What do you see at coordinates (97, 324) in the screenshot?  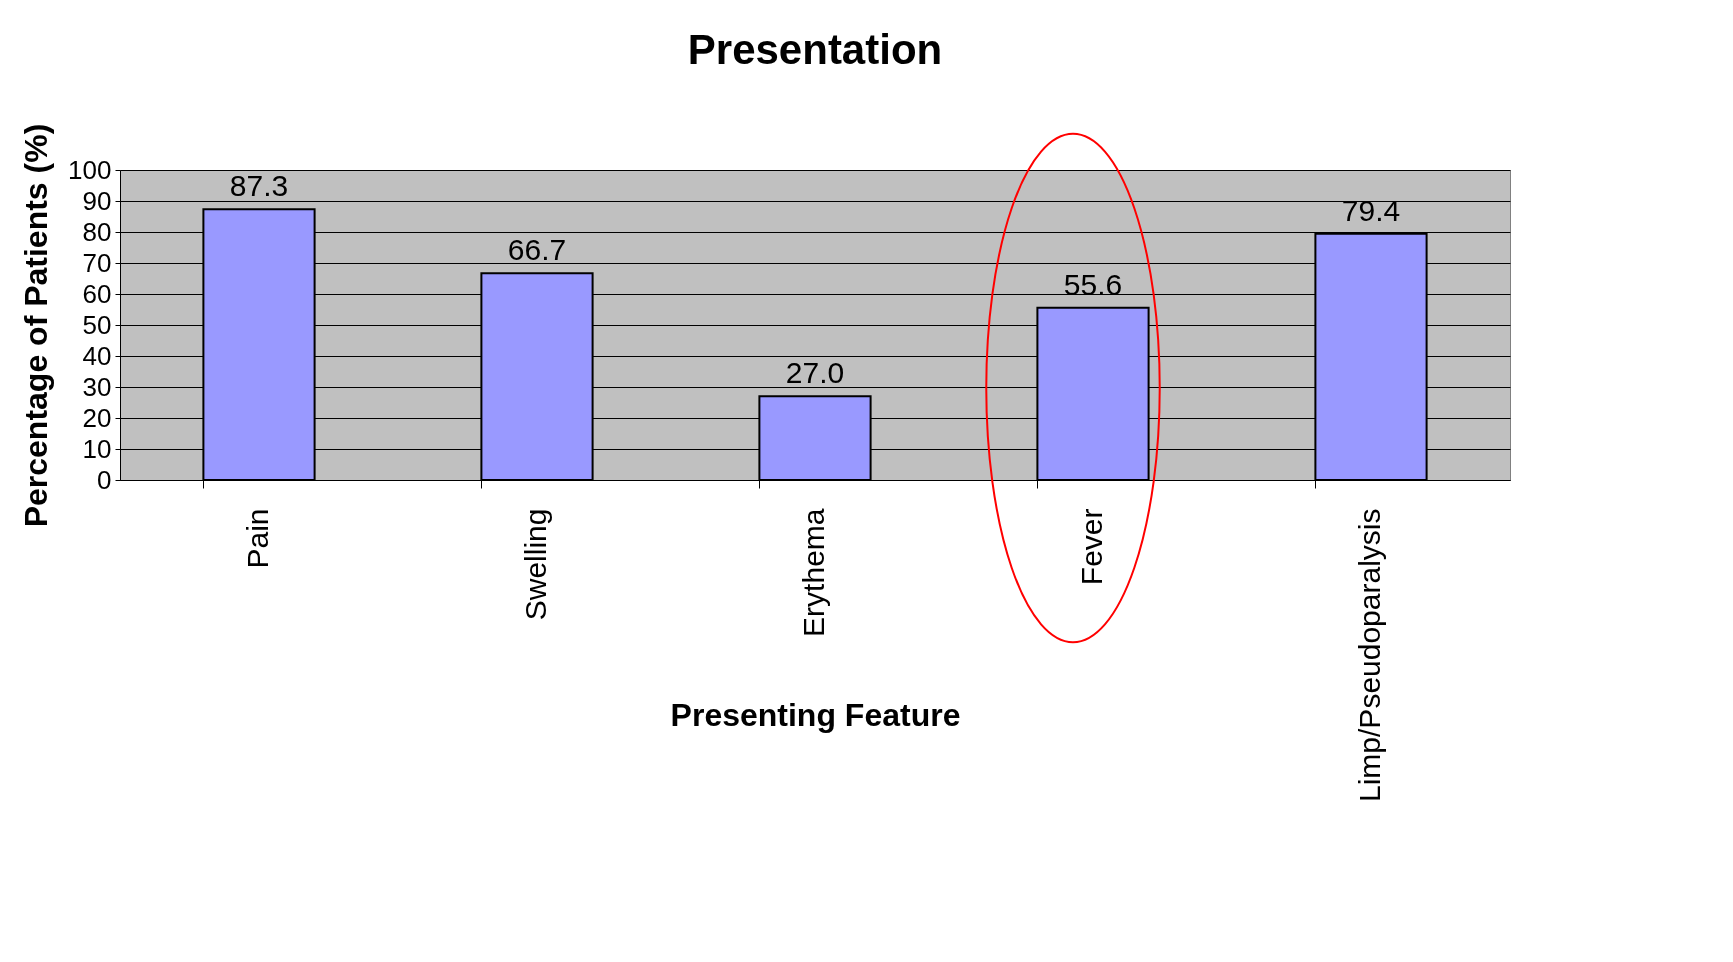 I see `y-tick-label: 50` at bounding box center [97, 324].